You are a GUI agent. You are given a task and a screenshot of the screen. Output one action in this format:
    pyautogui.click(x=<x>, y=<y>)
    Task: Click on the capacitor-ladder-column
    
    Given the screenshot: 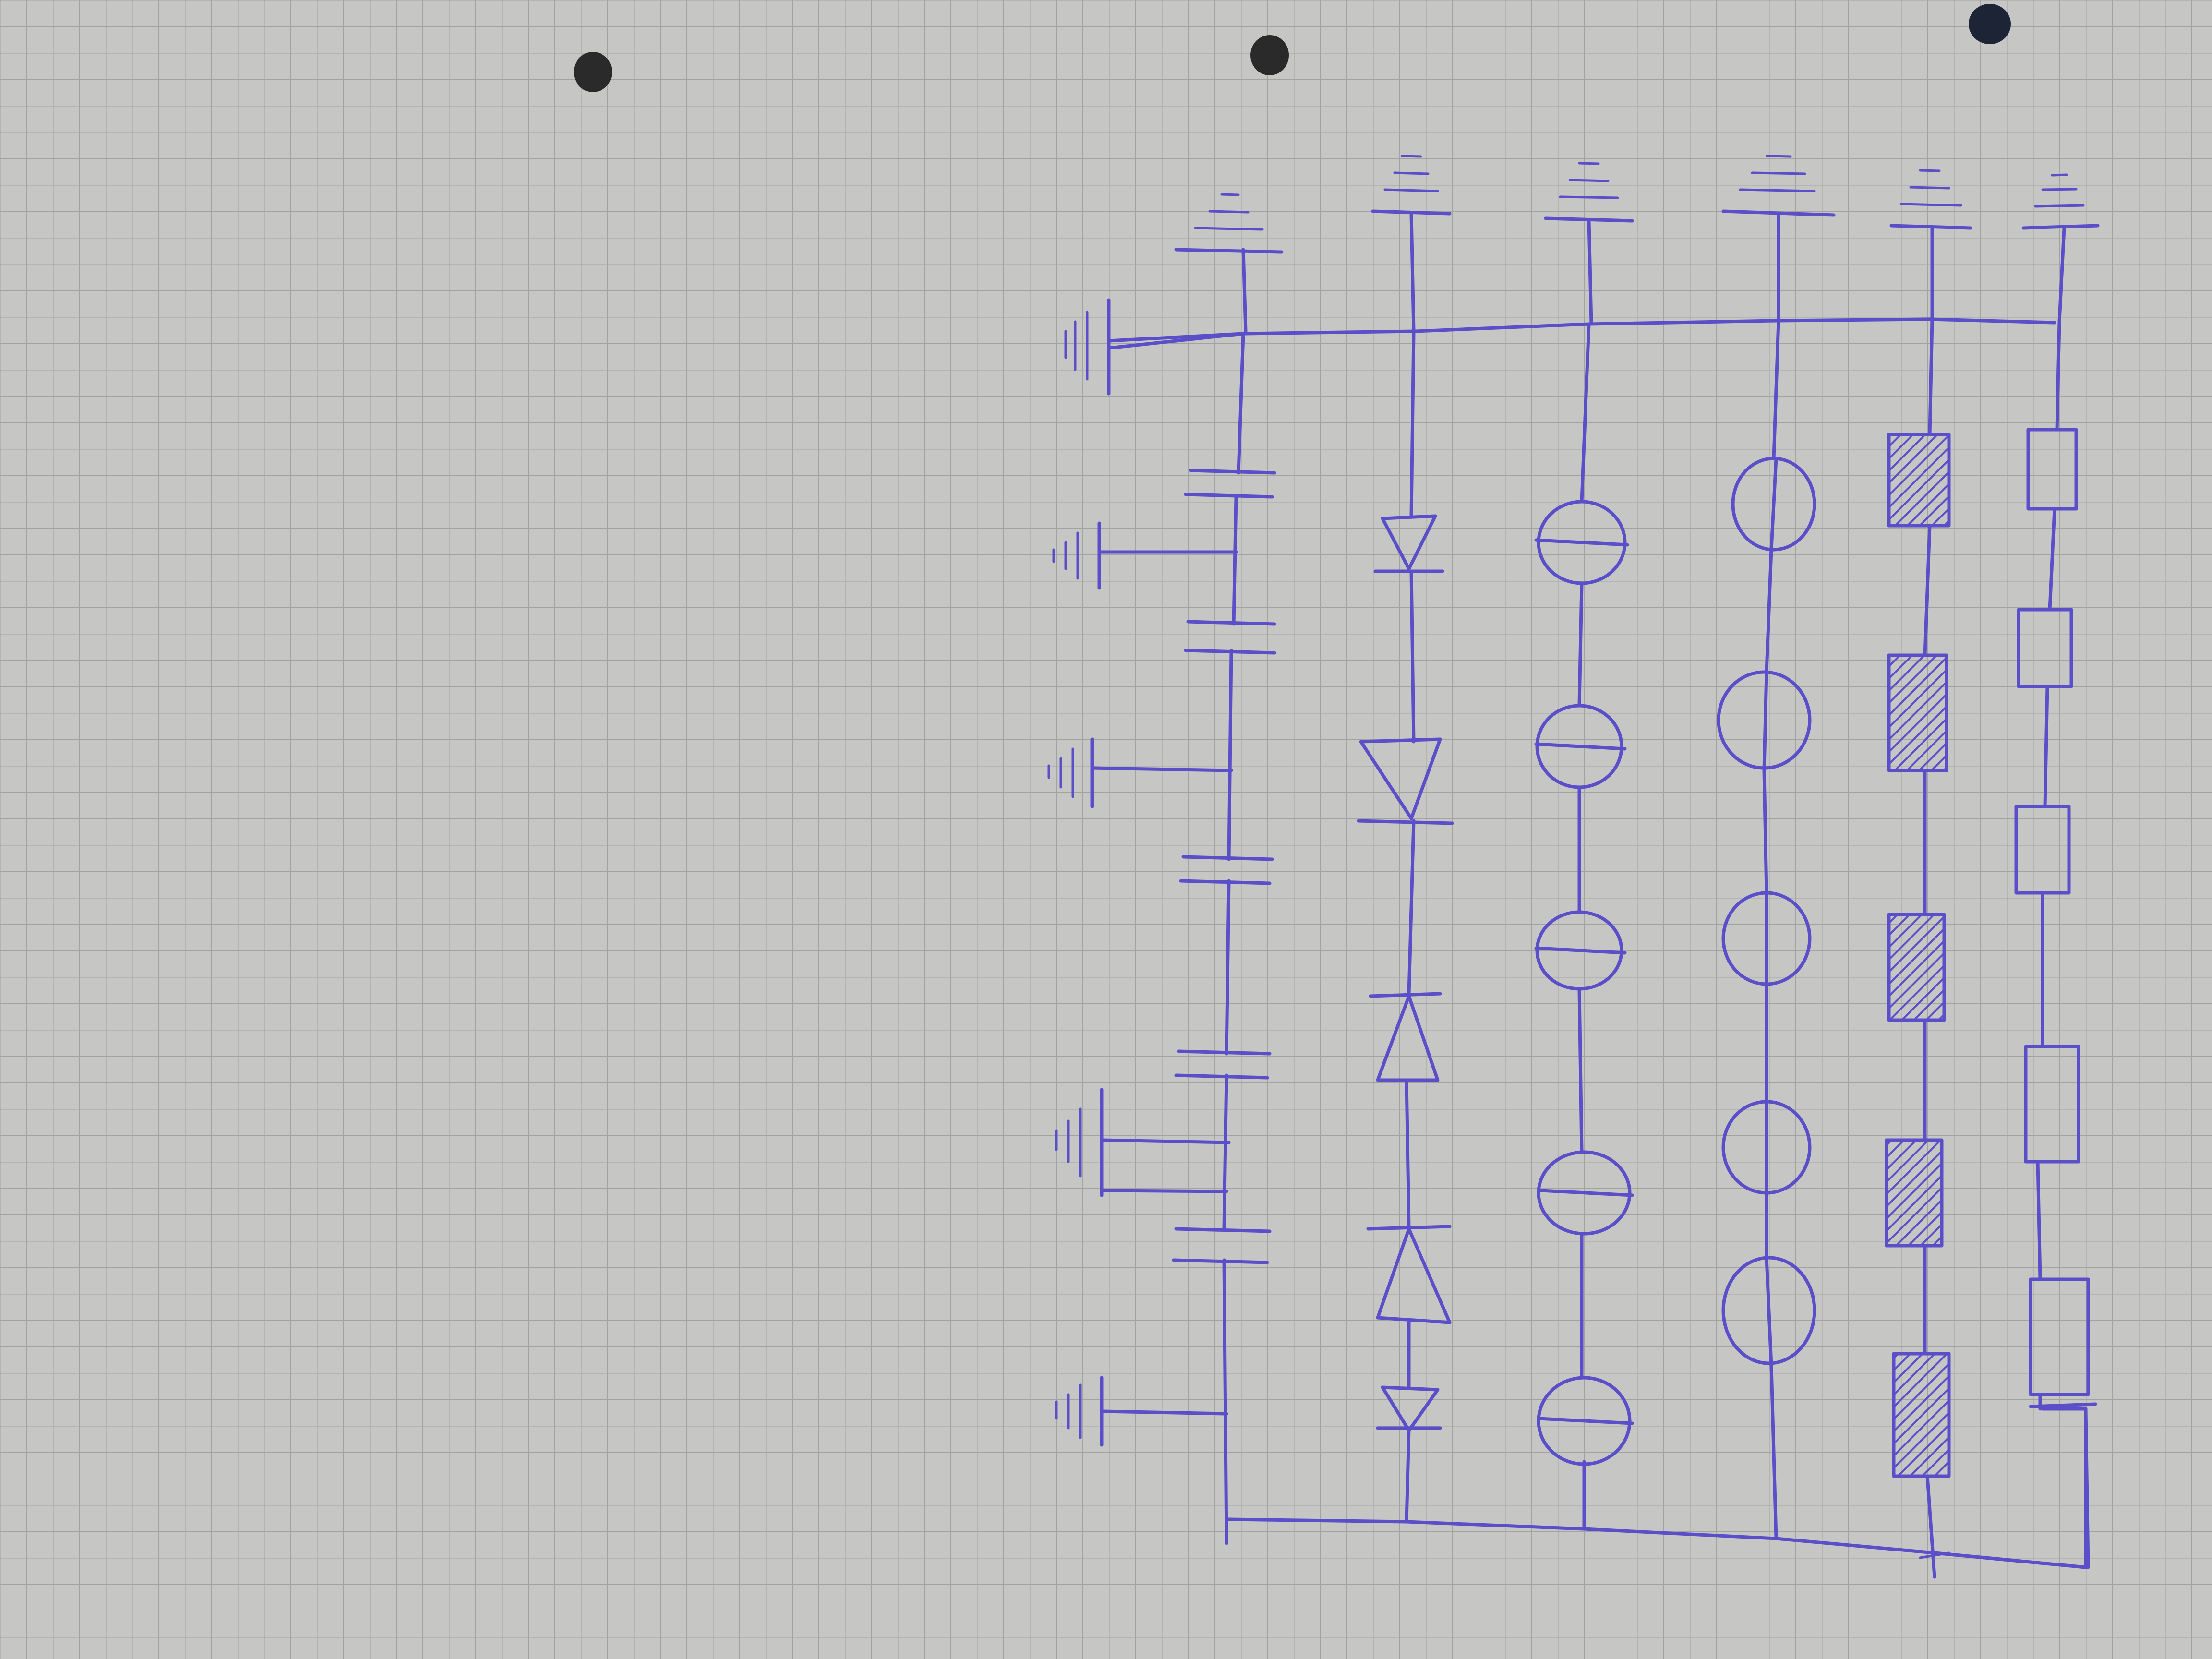 What is the action you would take?
    pyautogui.click(x=1161, y=938)
    